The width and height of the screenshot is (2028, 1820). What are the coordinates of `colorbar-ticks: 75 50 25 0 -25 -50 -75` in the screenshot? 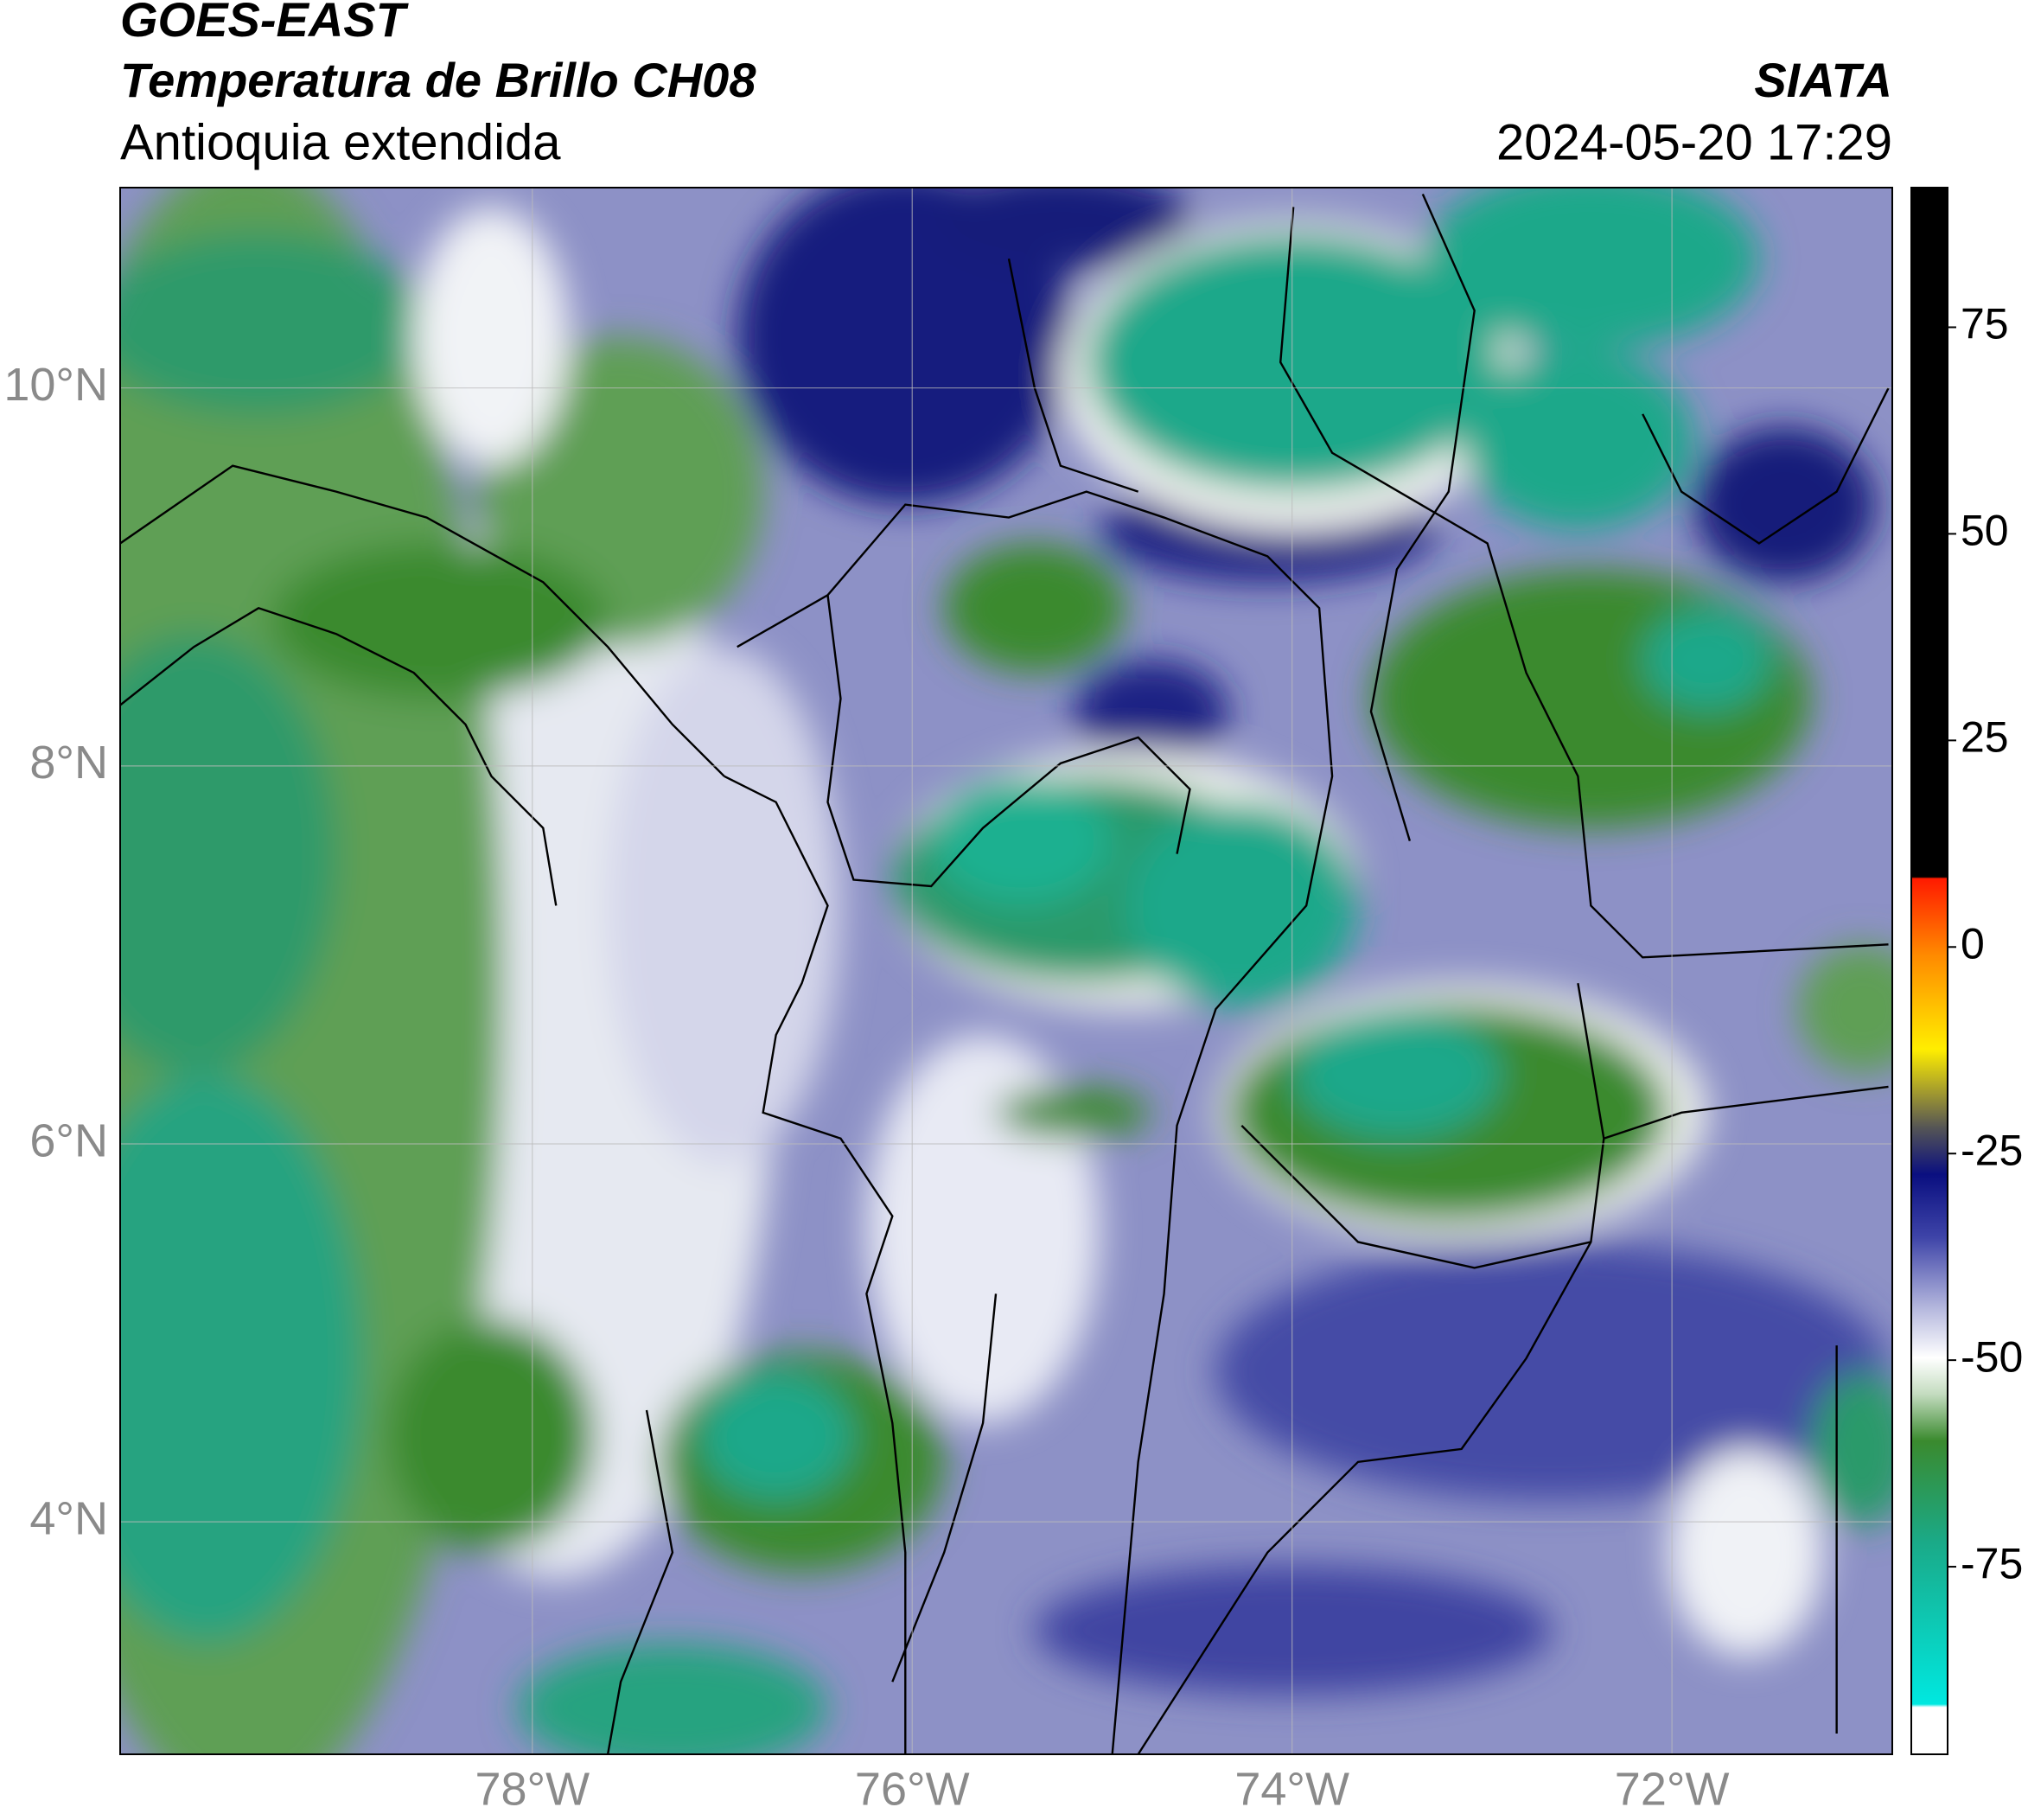 It's located at (1985, 943).